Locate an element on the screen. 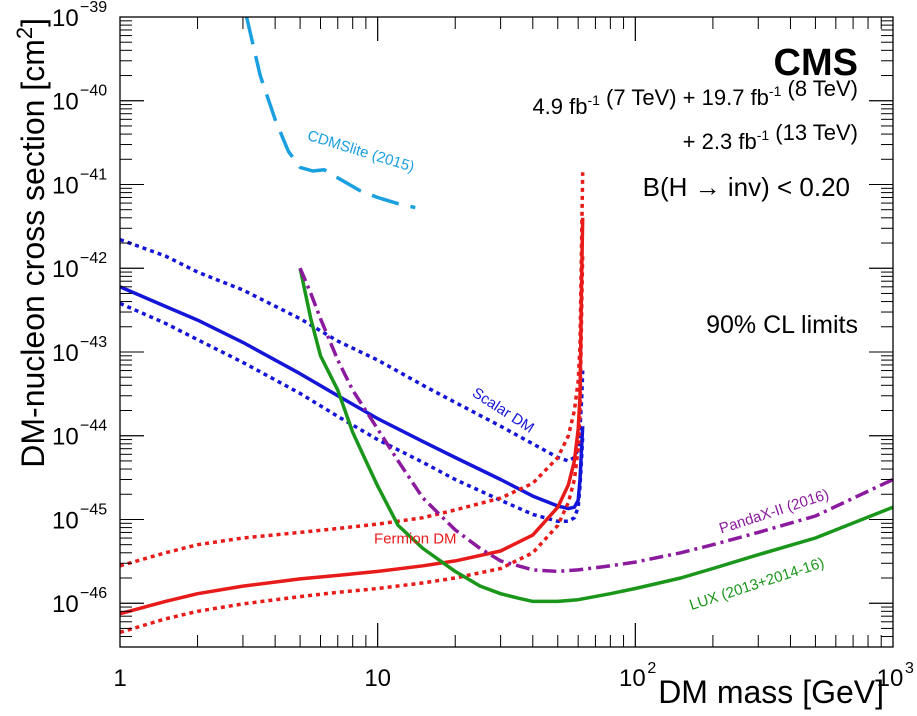 Image resolution: width=917 pixels, height=716 pixels. y-title-main: DM-nucleon cross section [cm is located at coordinates (33, 253).